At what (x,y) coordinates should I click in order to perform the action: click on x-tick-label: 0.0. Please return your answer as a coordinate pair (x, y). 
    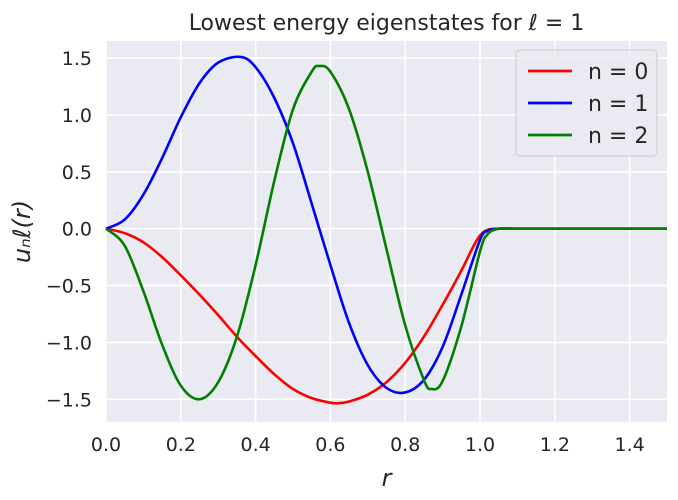
    Looking at the image, I should click on (106, 445).